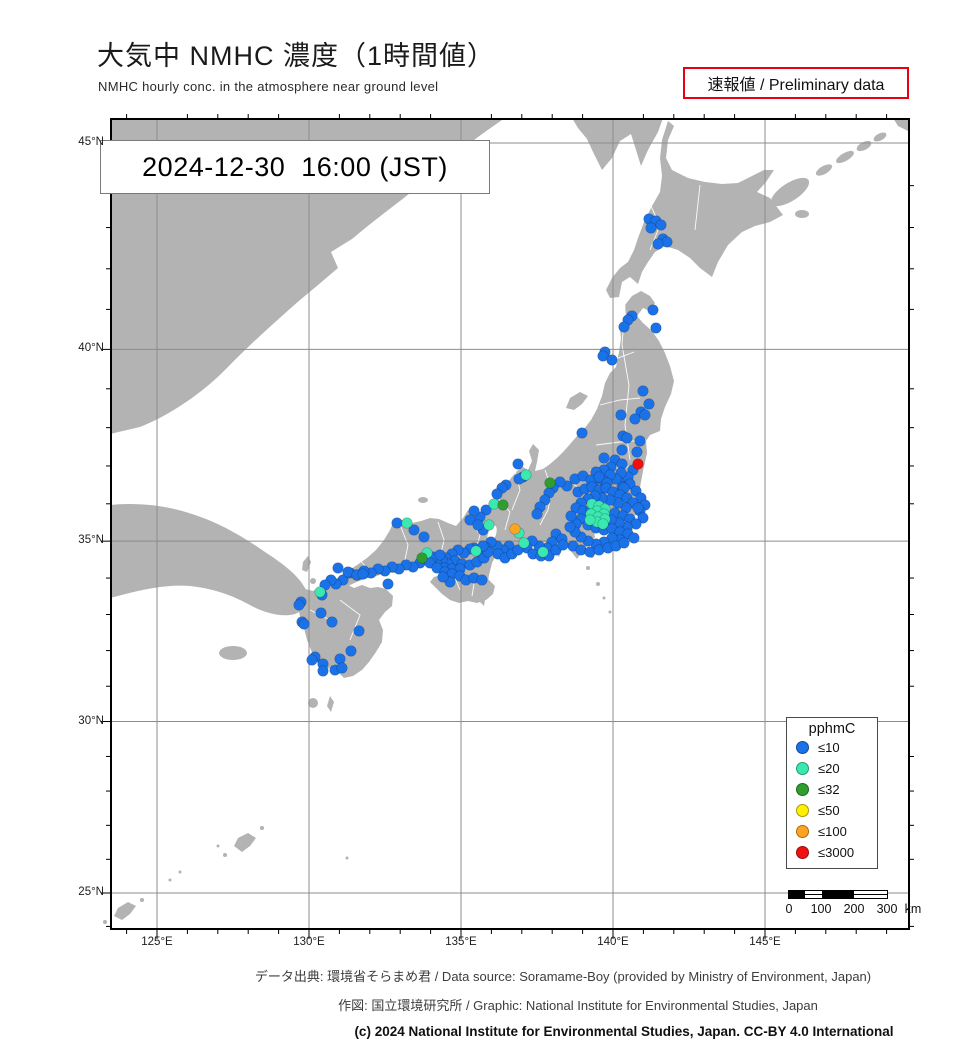  Describe the element at coordinates (309, 942) in the screenshot. I see `lon-tick-label: 130°E` at that location.